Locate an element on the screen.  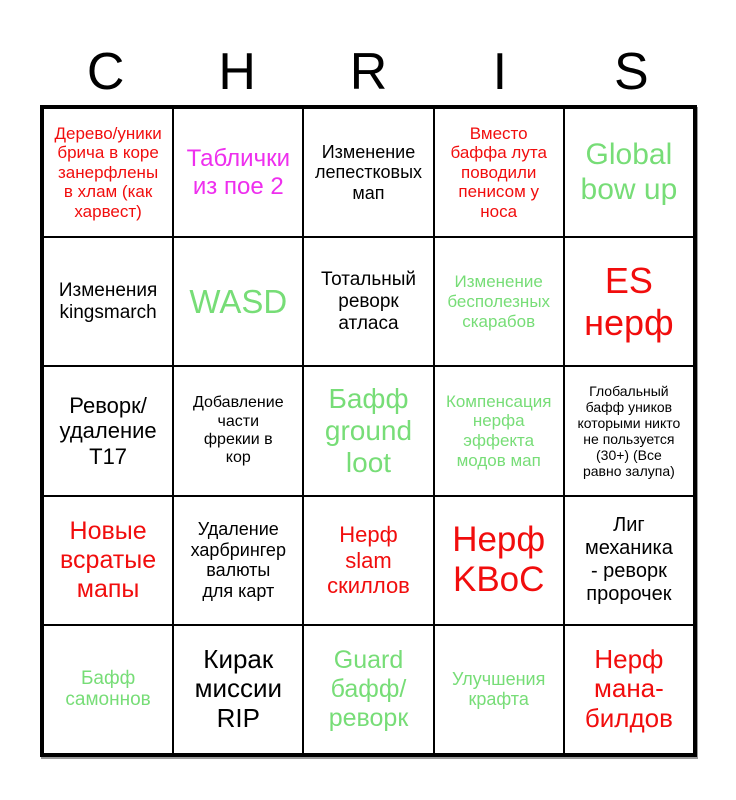
bingo-cell-text: WASD is located at coordinates (238, 301).